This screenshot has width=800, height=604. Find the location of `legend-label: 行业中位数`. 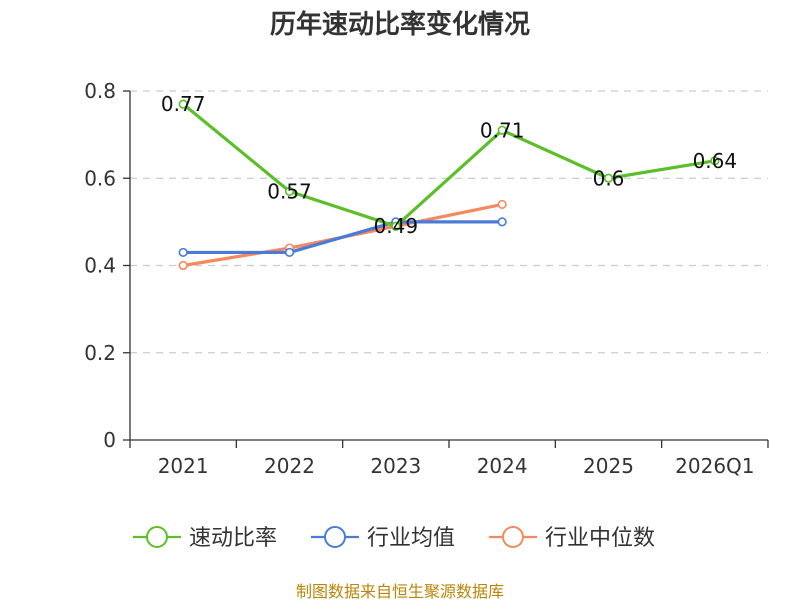

legend-label: 行业中位数 is located at coordinates (600, 538).